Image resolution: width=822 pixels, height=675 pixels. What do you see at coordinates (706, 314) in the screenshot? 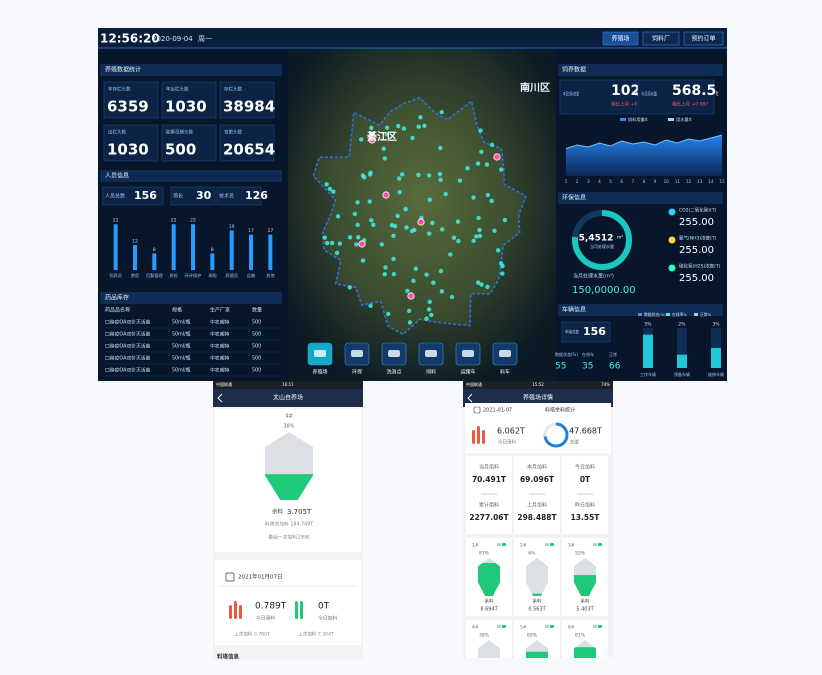
I see `legend-label: 正常%` at bounding box center [706, 314].